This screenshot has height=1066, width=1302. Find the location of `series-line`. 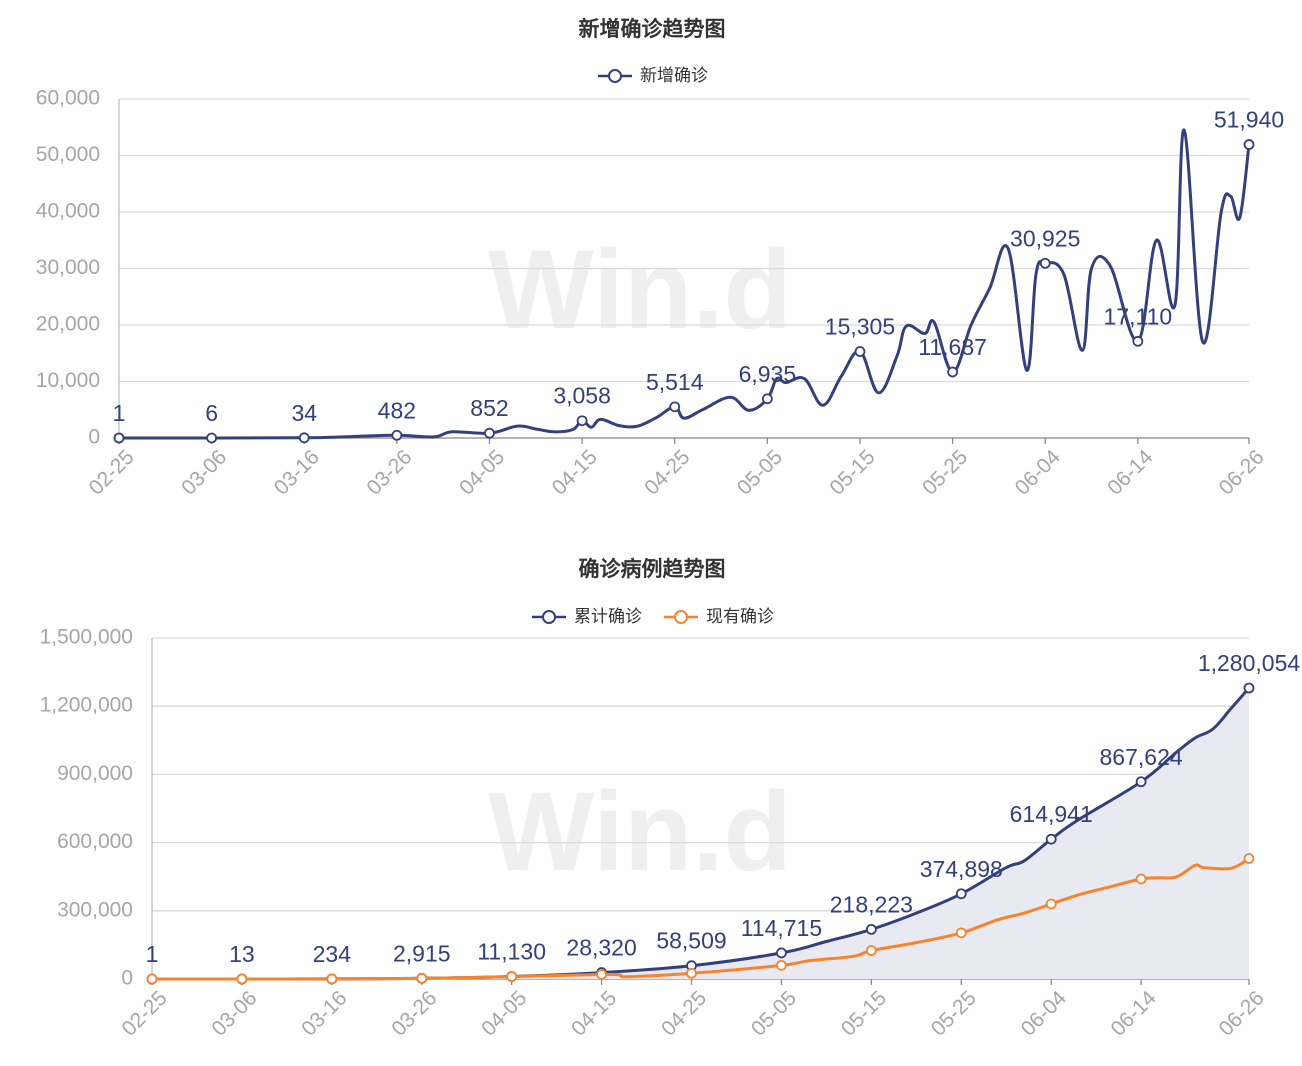

series-line is located at coordinates (700, 919).